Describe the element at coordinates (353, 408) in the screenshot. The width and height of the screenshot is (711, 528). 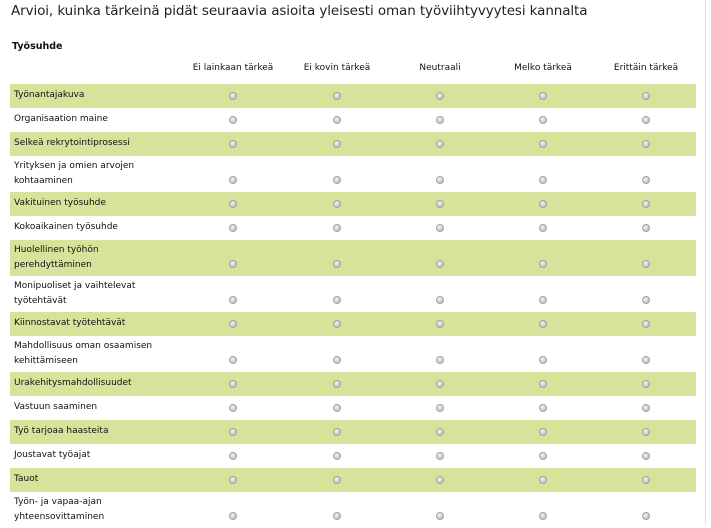
I see `table-row: Vastuun saaminen` at that location.